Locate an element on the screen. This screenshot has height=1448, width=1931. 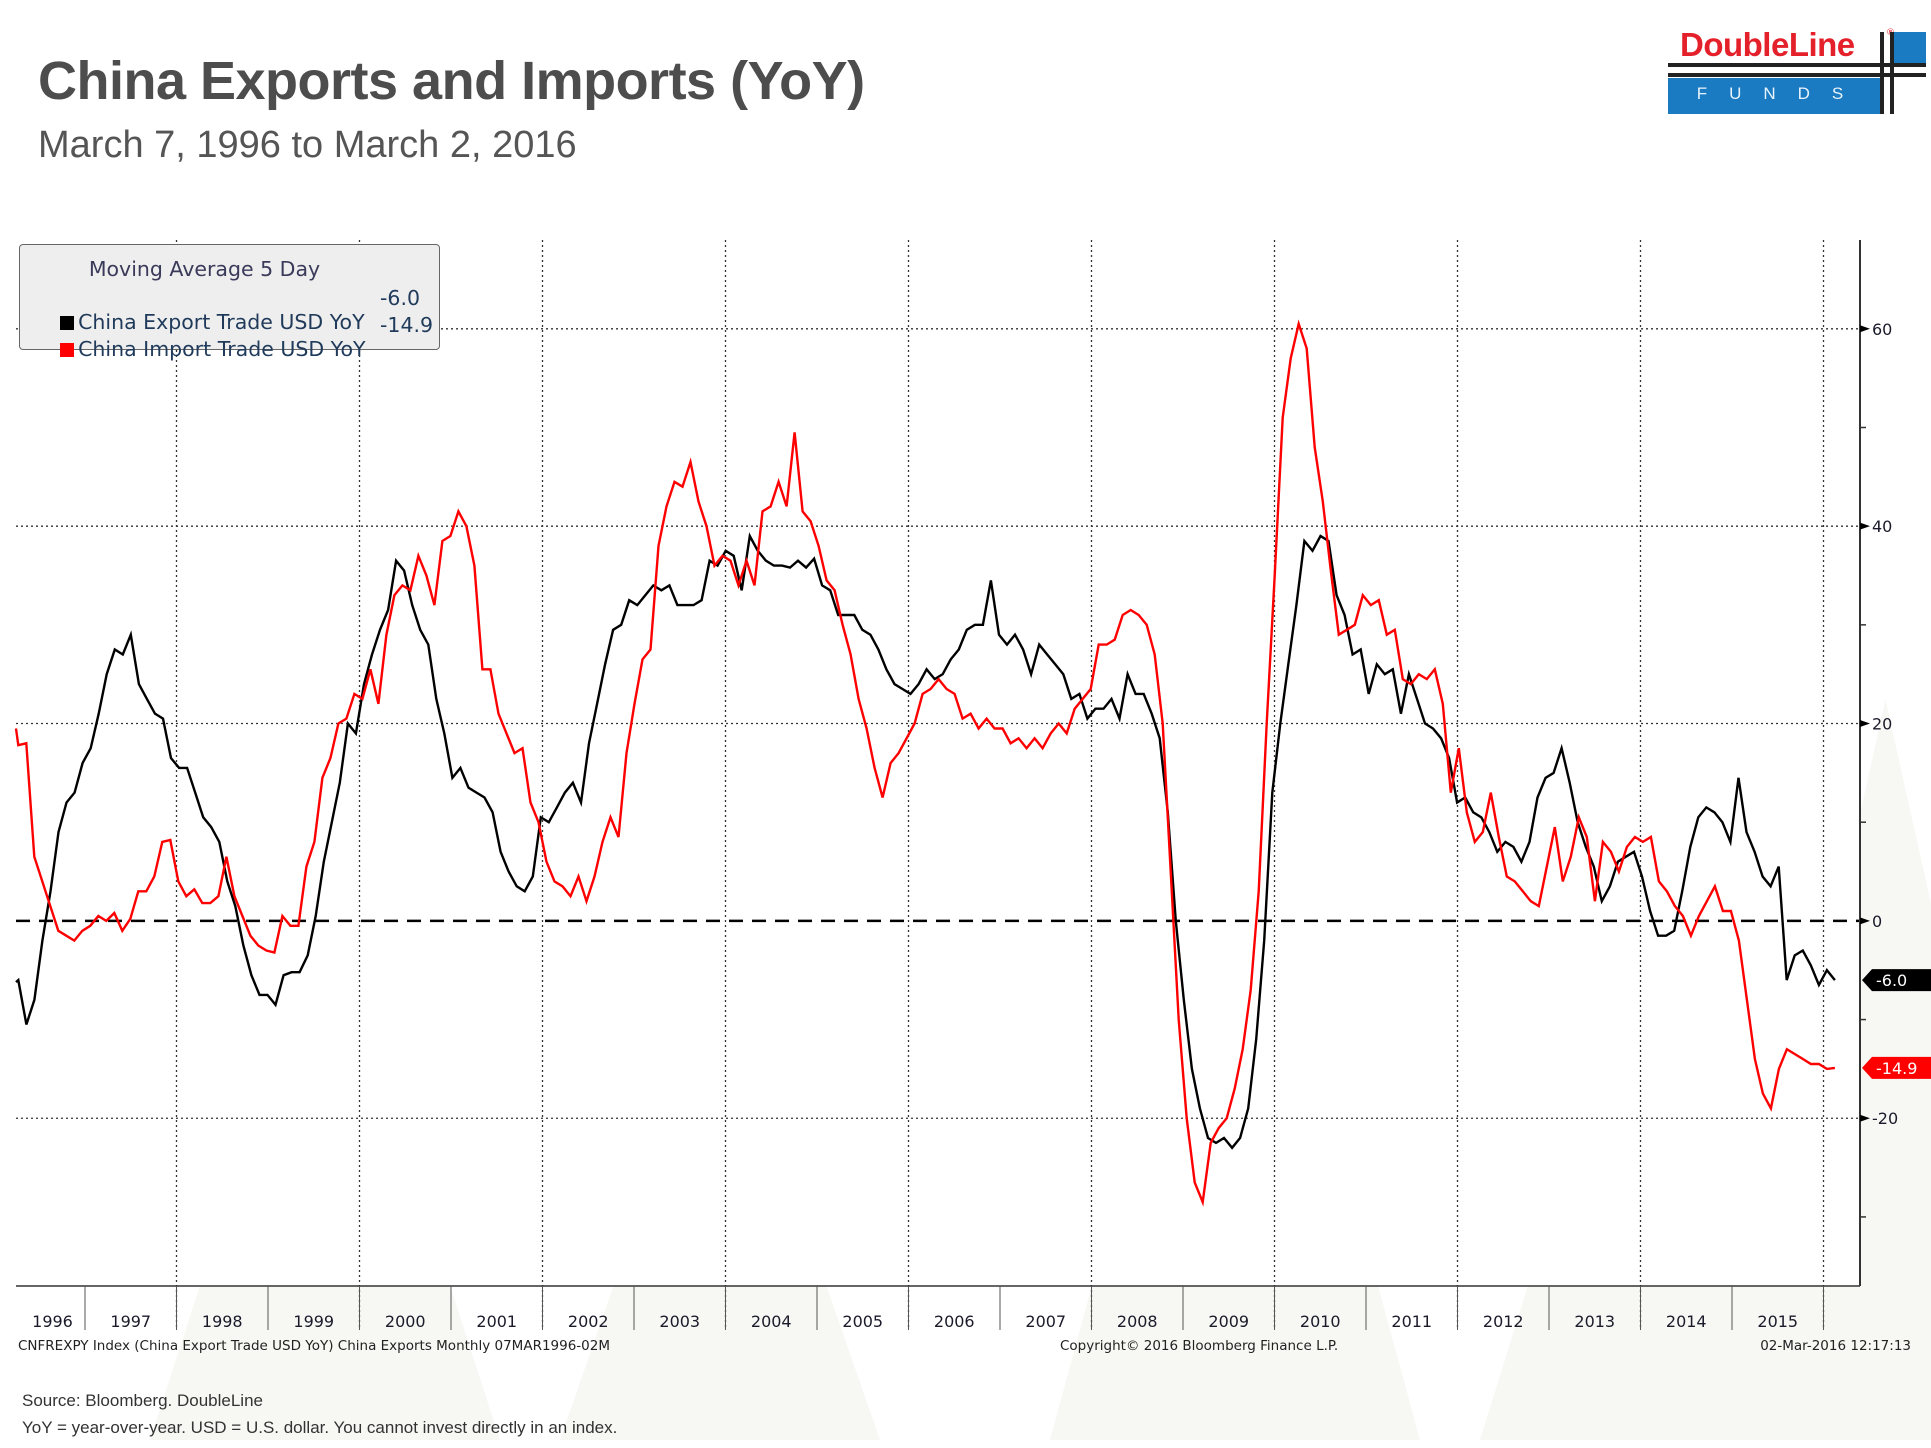
x-tick-label: 2010 is located at coordinates (1320, 1321).